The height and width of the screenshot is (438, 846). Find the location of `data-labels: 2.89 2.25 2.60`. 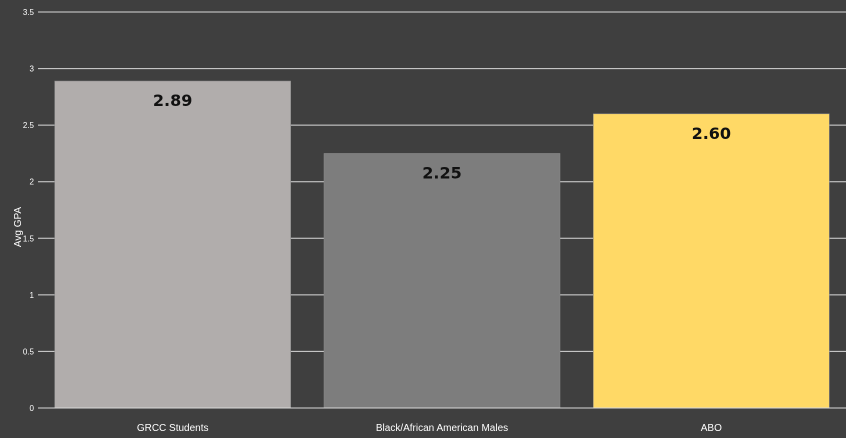

data-labels: 2.89 2.25 2.60 is located at coordinates (442, 136).